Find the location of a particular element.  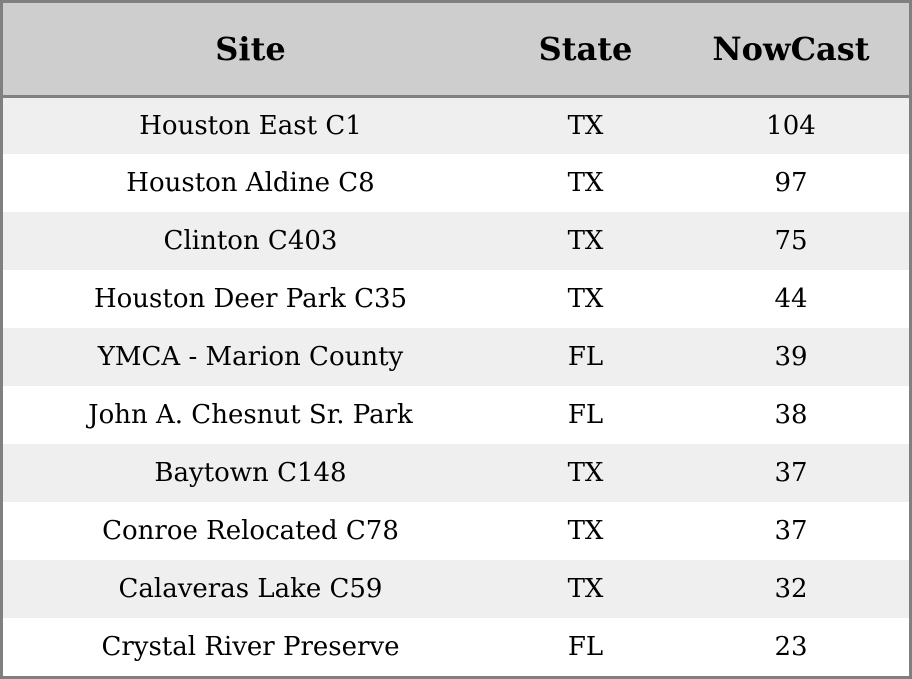

site-cell: Crystal River Preserve is located at coordinates (250, 647).